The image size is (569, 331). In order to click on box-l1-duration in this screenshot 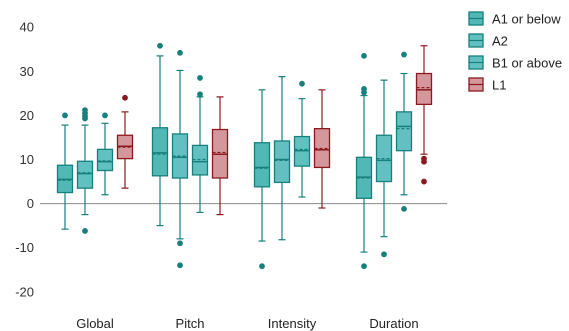, I will do `click(424, 115)`.